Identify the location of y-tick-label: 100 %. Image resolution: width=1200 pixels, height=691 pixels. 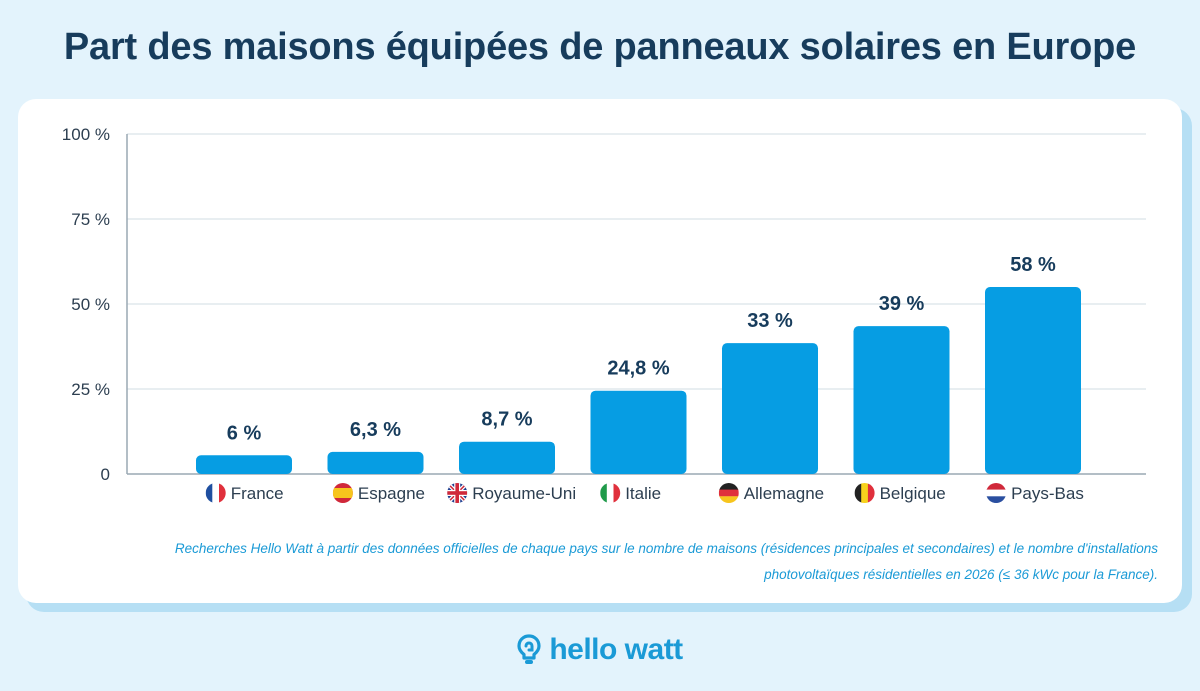
(86, 134).